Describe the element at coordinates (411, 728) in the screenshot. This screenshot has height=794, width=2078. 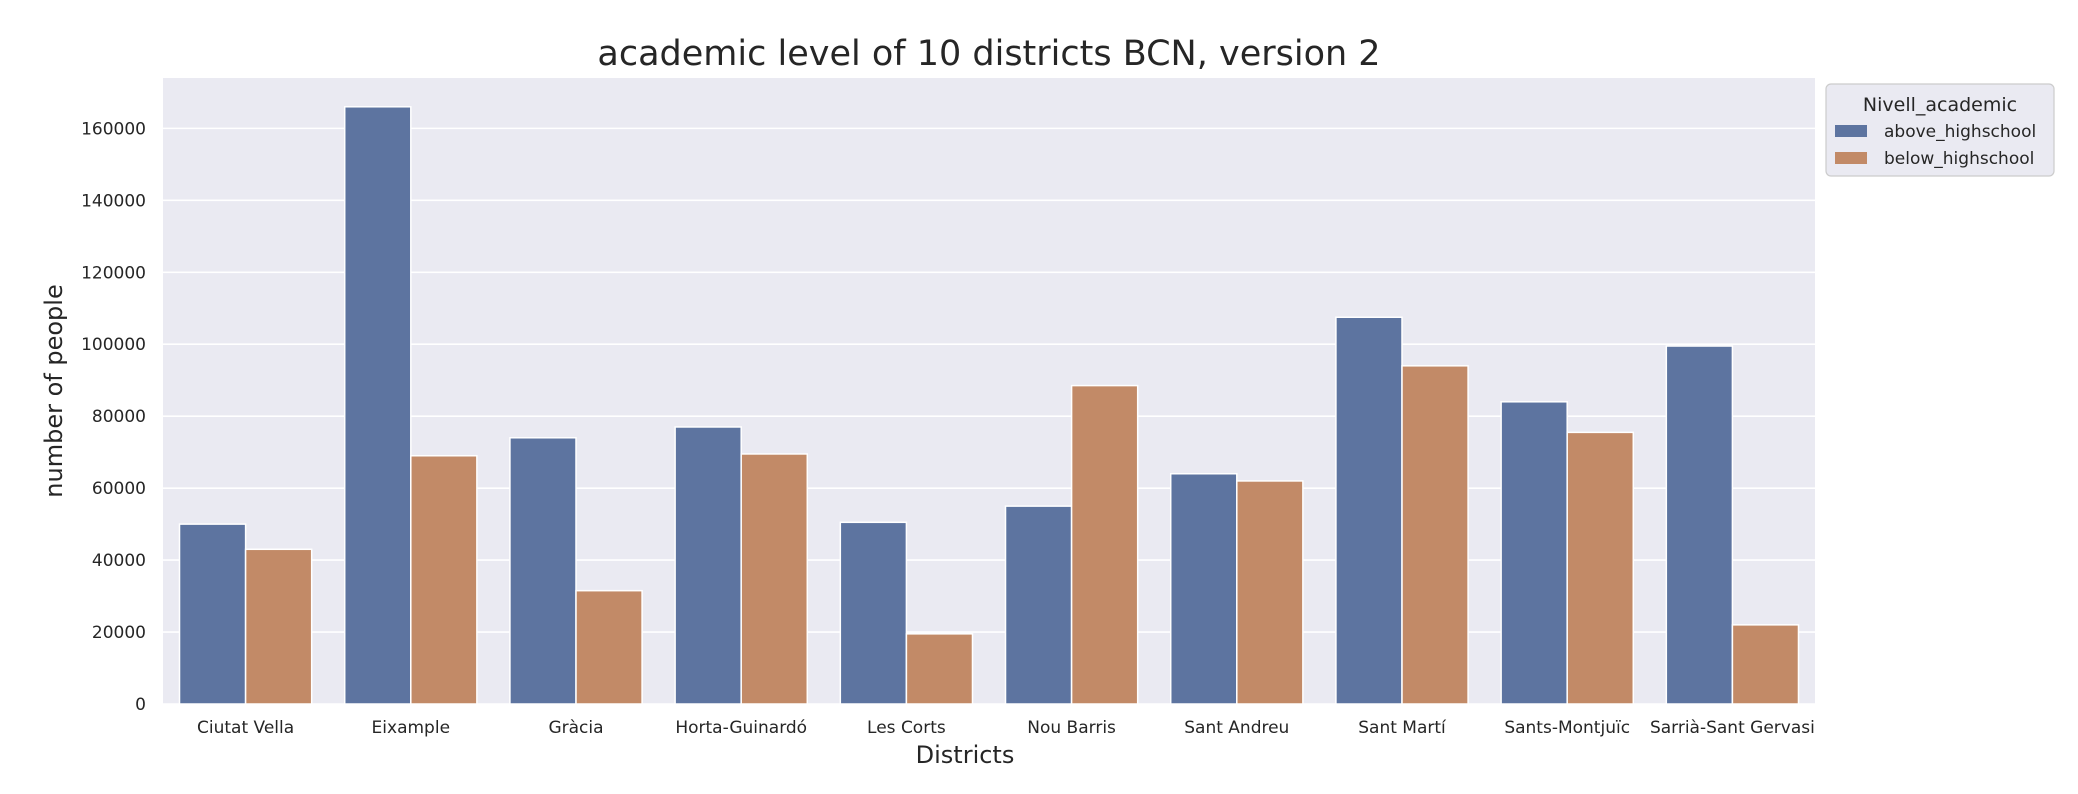
I see `x-tick-label: Eixample` at that location.